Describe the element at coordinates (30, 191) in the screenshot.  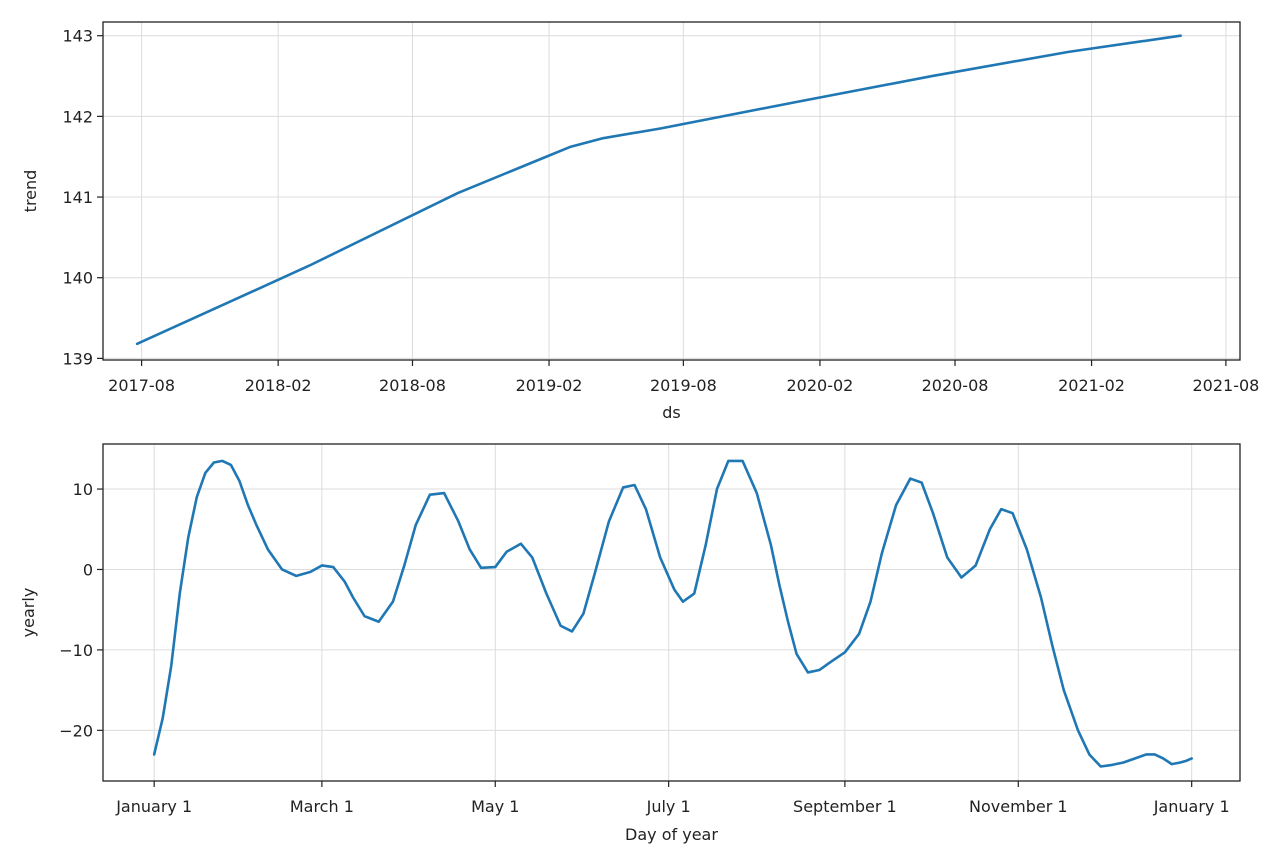
I see `y-axis-title: trend` at that location.